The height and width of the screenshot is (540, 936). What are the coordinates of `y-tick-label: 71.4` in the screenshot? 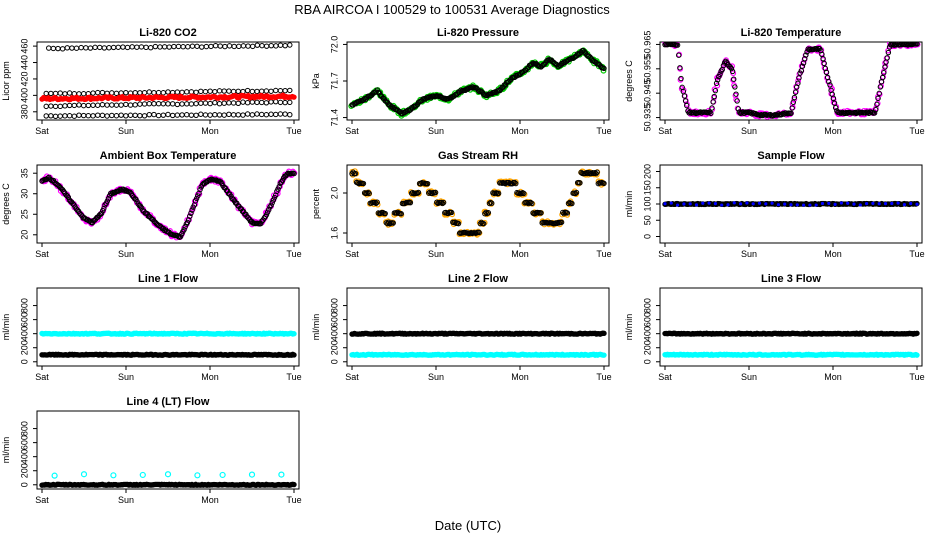 It's located at (334, 118).